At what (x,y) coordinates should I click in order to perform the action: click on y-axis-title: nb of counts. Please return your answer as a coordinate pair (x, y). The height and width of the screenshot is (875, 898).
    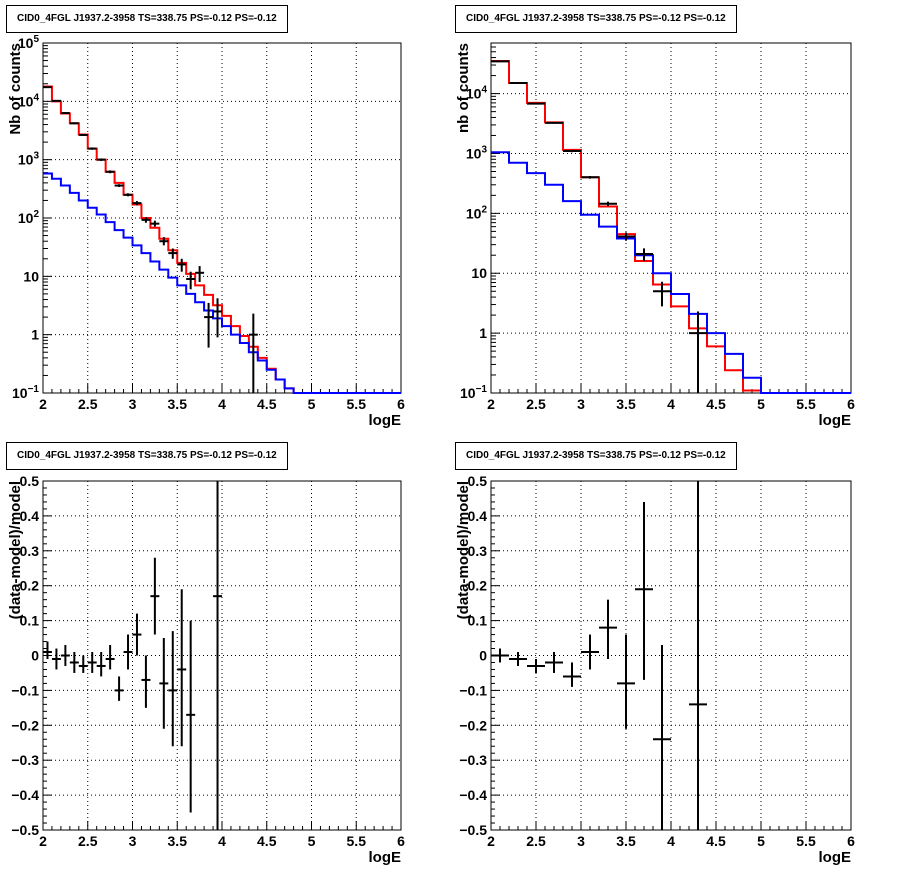
    Looking at the image, I should click on (463, 88).